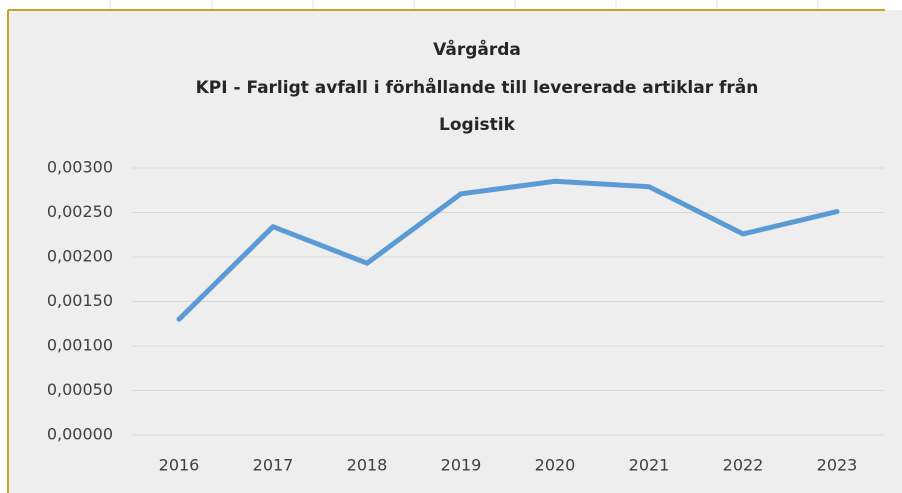  I want to click on y-tick-label: 0,00050, so click(80, 389).